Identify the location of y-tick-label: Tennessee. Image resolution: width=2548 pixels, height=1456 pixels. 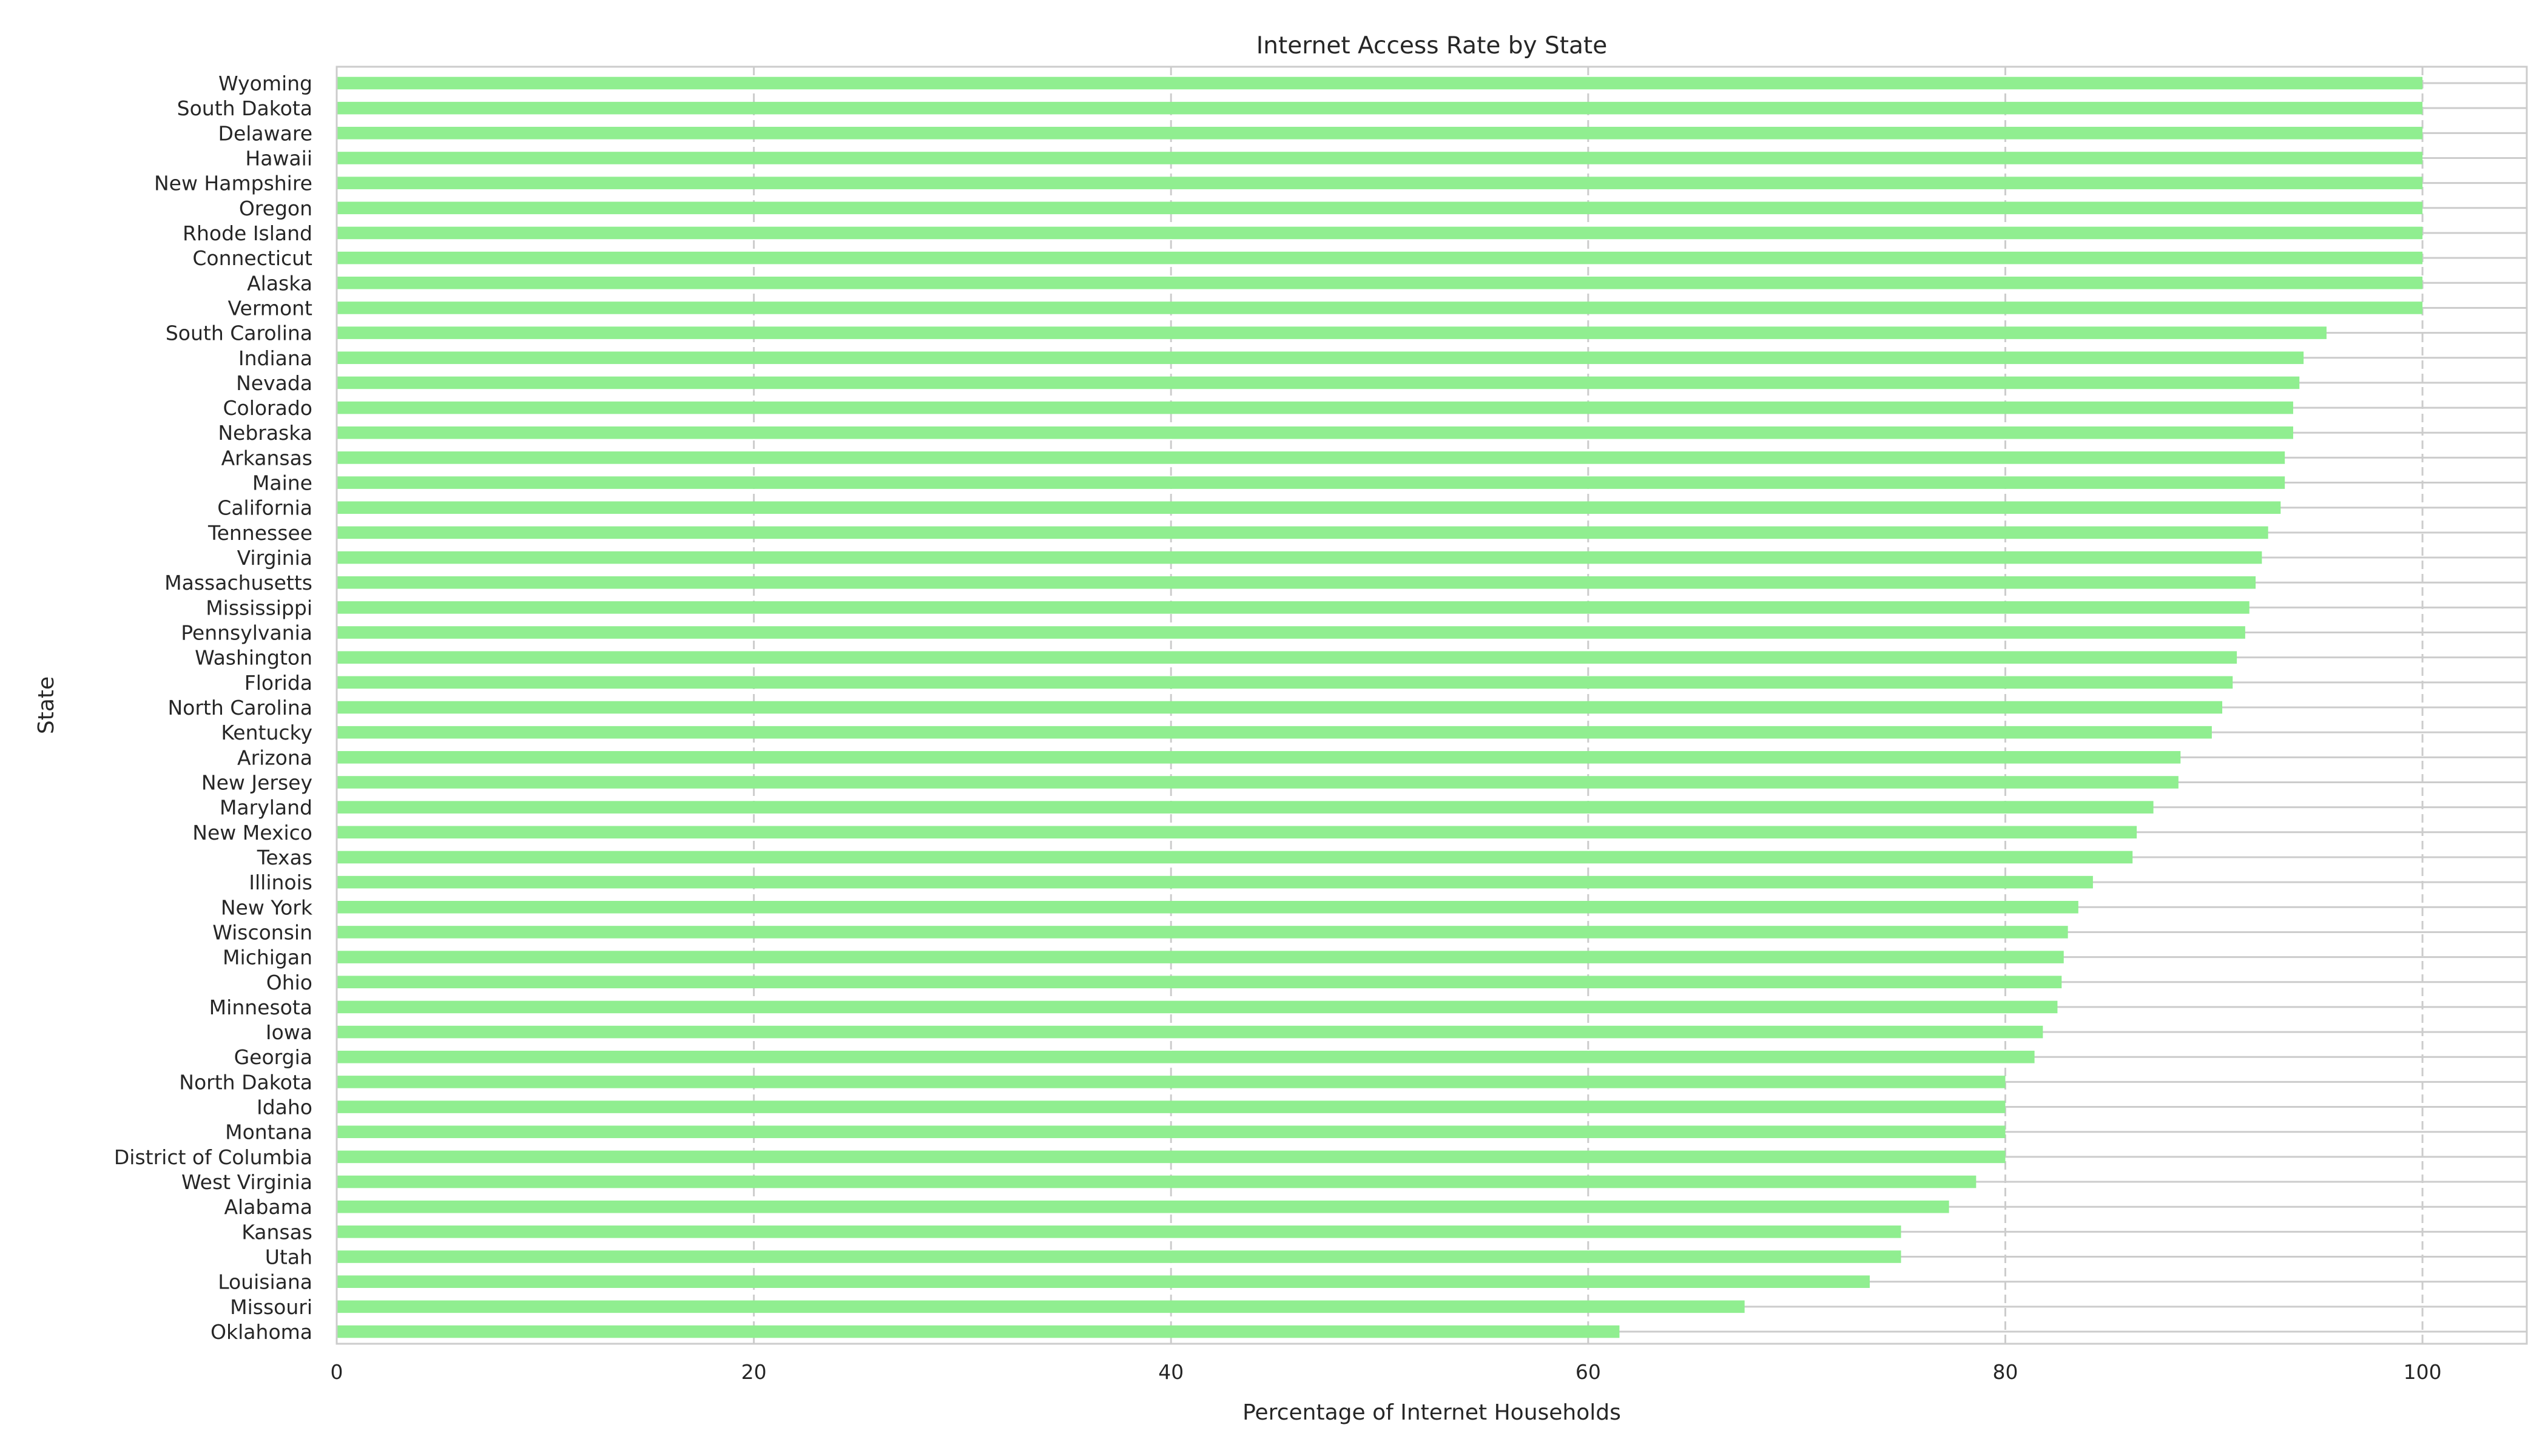
(259, 533).